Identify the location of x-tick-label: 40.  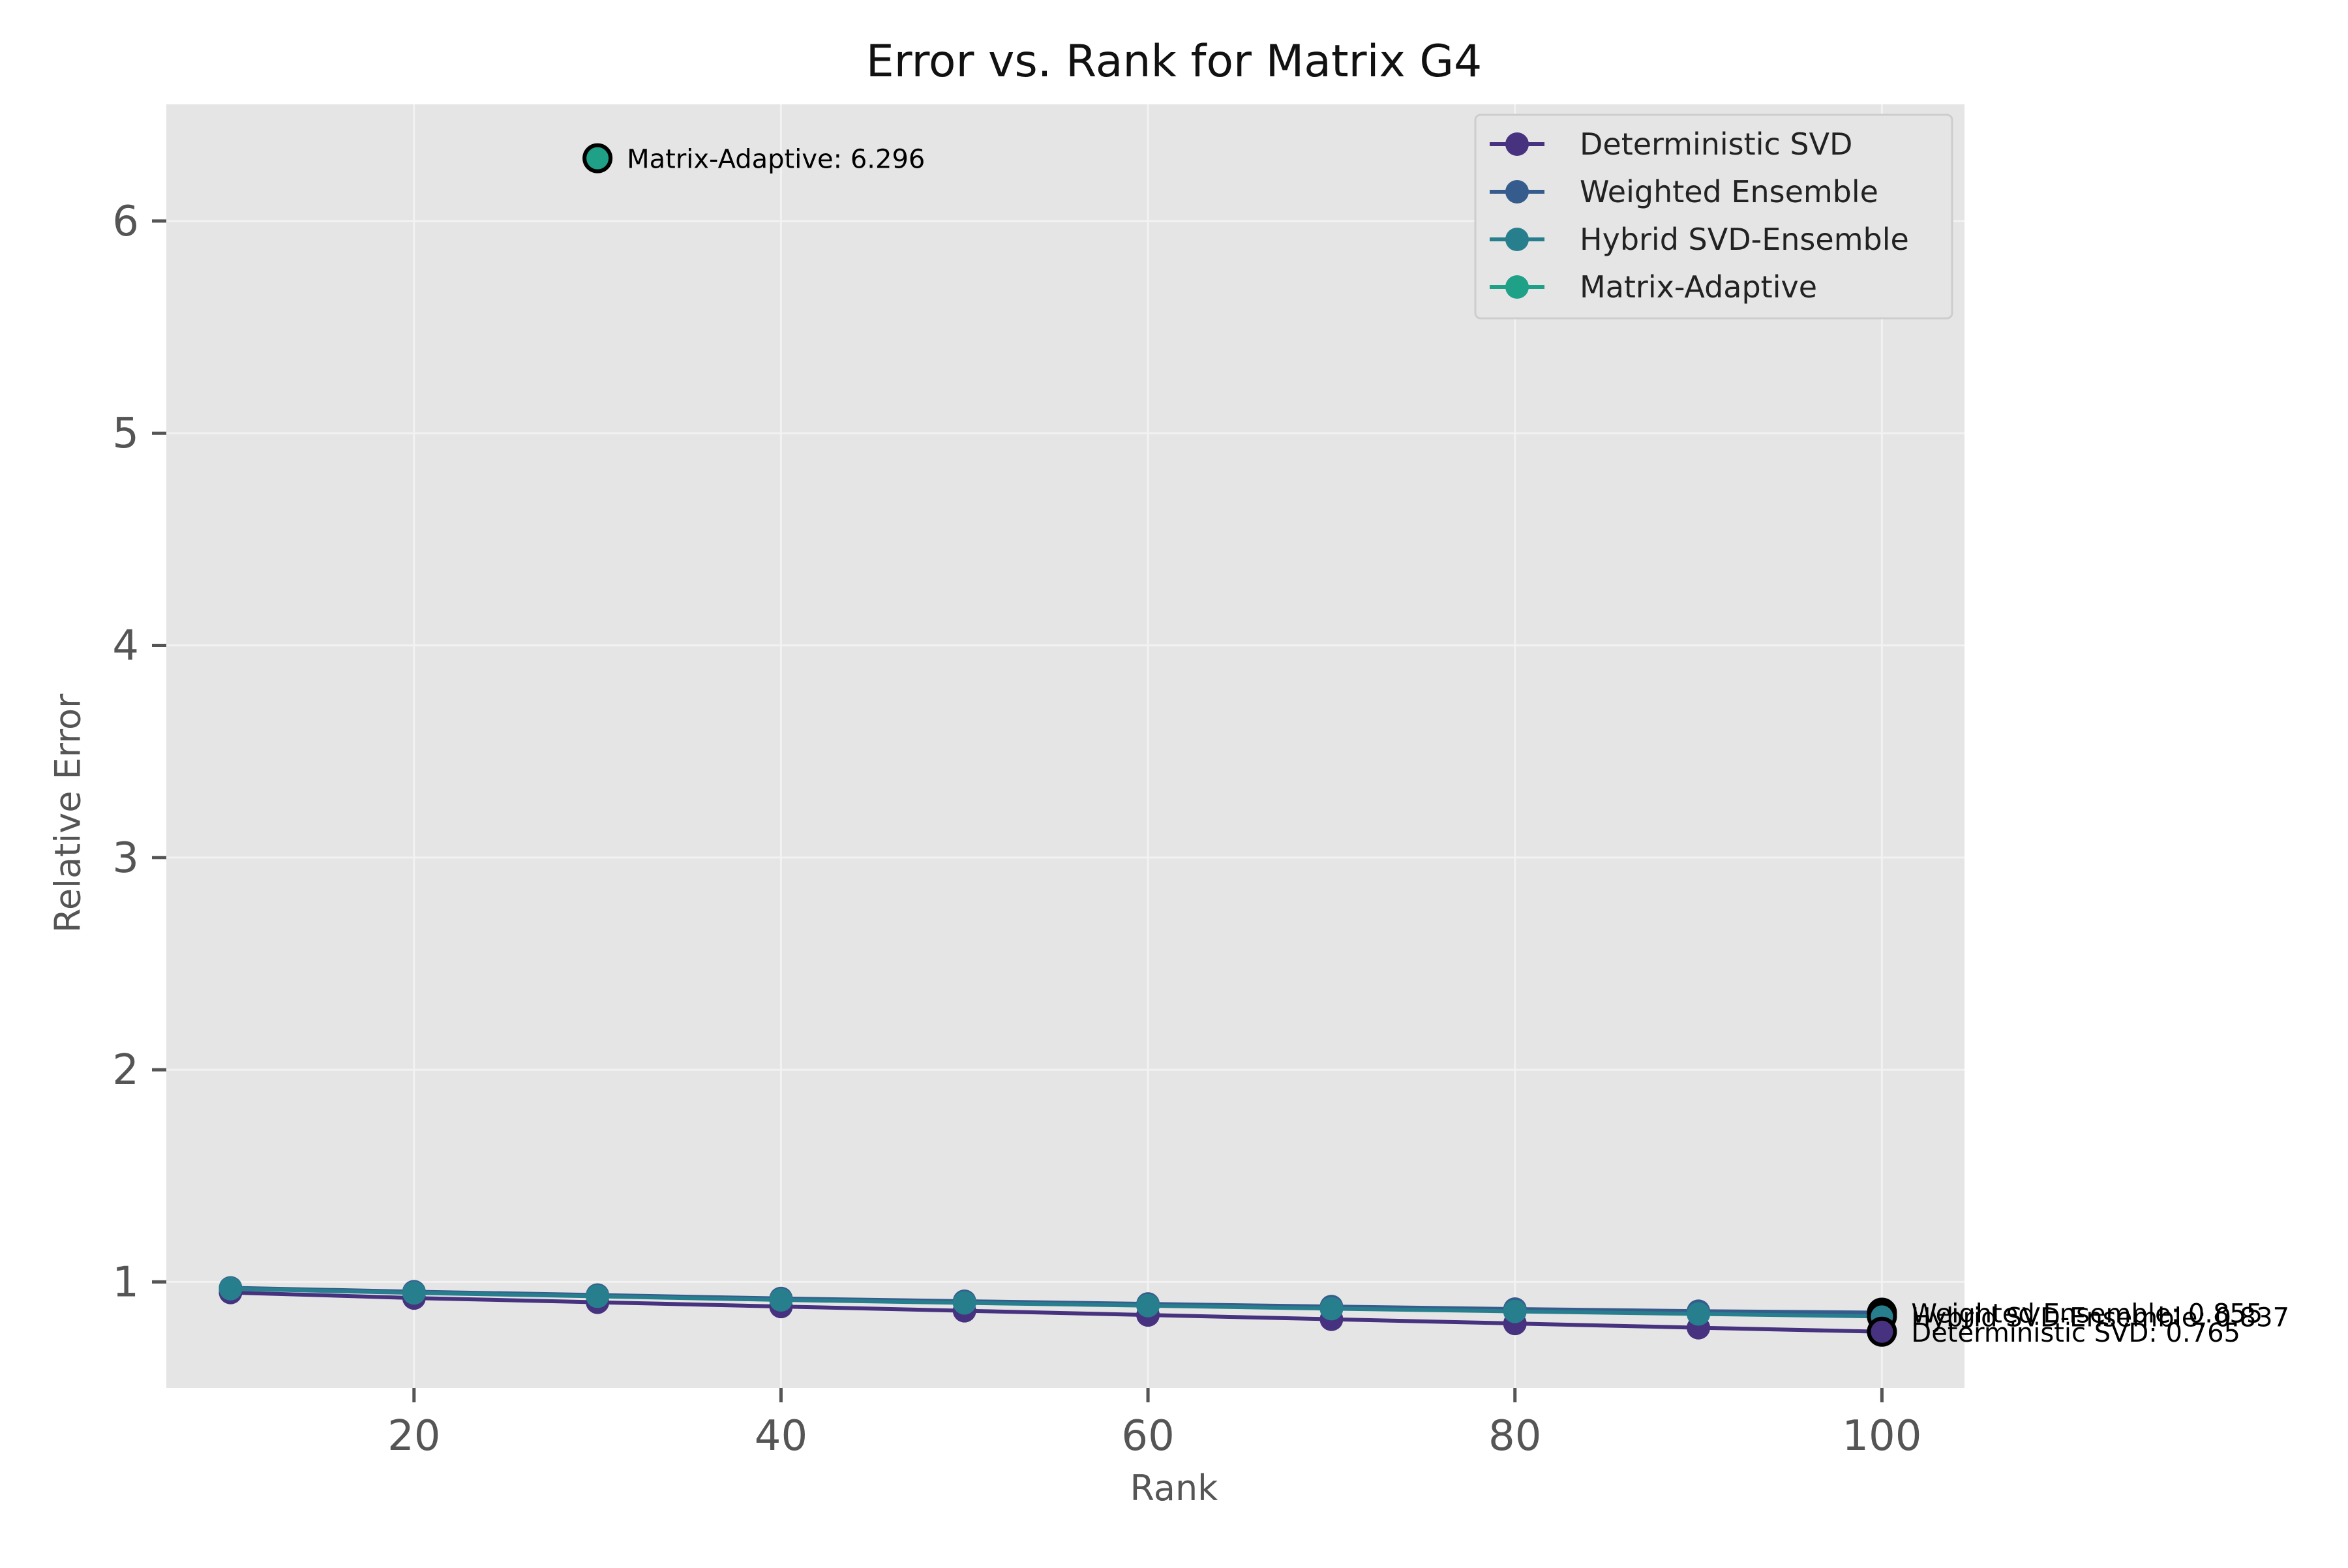
(781, 1436).